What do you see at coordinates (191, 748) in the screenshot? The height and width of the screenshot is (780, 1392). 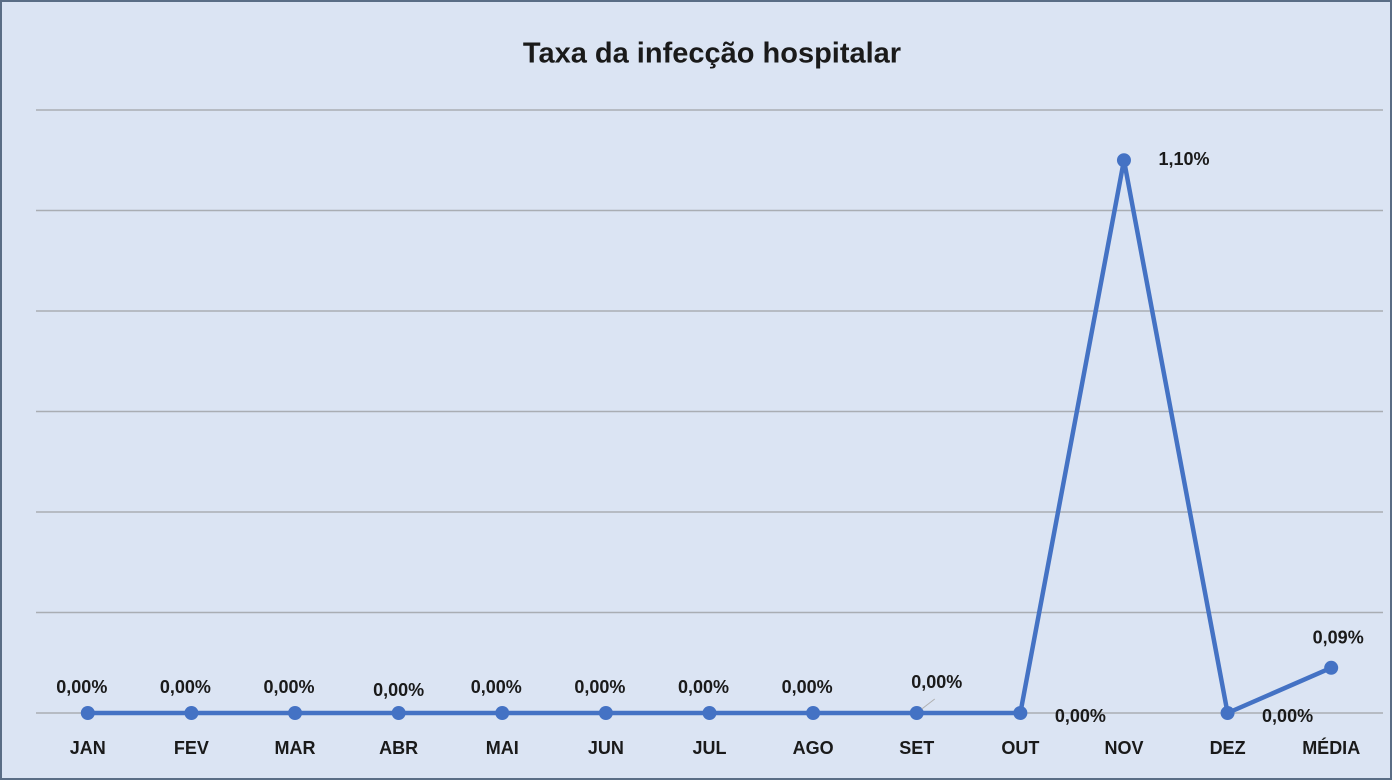 I see `x-tick-label: FEV` at bounding box center [191, 748].